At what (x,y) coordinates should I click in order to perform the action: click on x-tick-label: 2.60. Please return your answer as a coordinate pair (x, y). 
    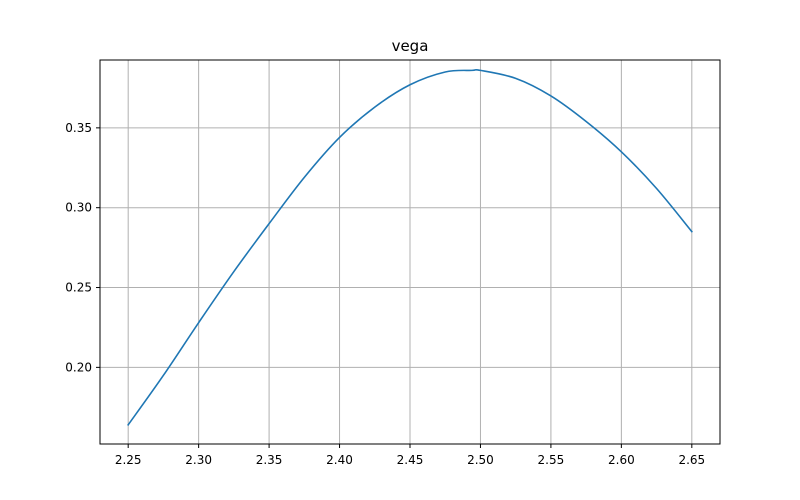
    Looking at the image, I should click on (621, 460).